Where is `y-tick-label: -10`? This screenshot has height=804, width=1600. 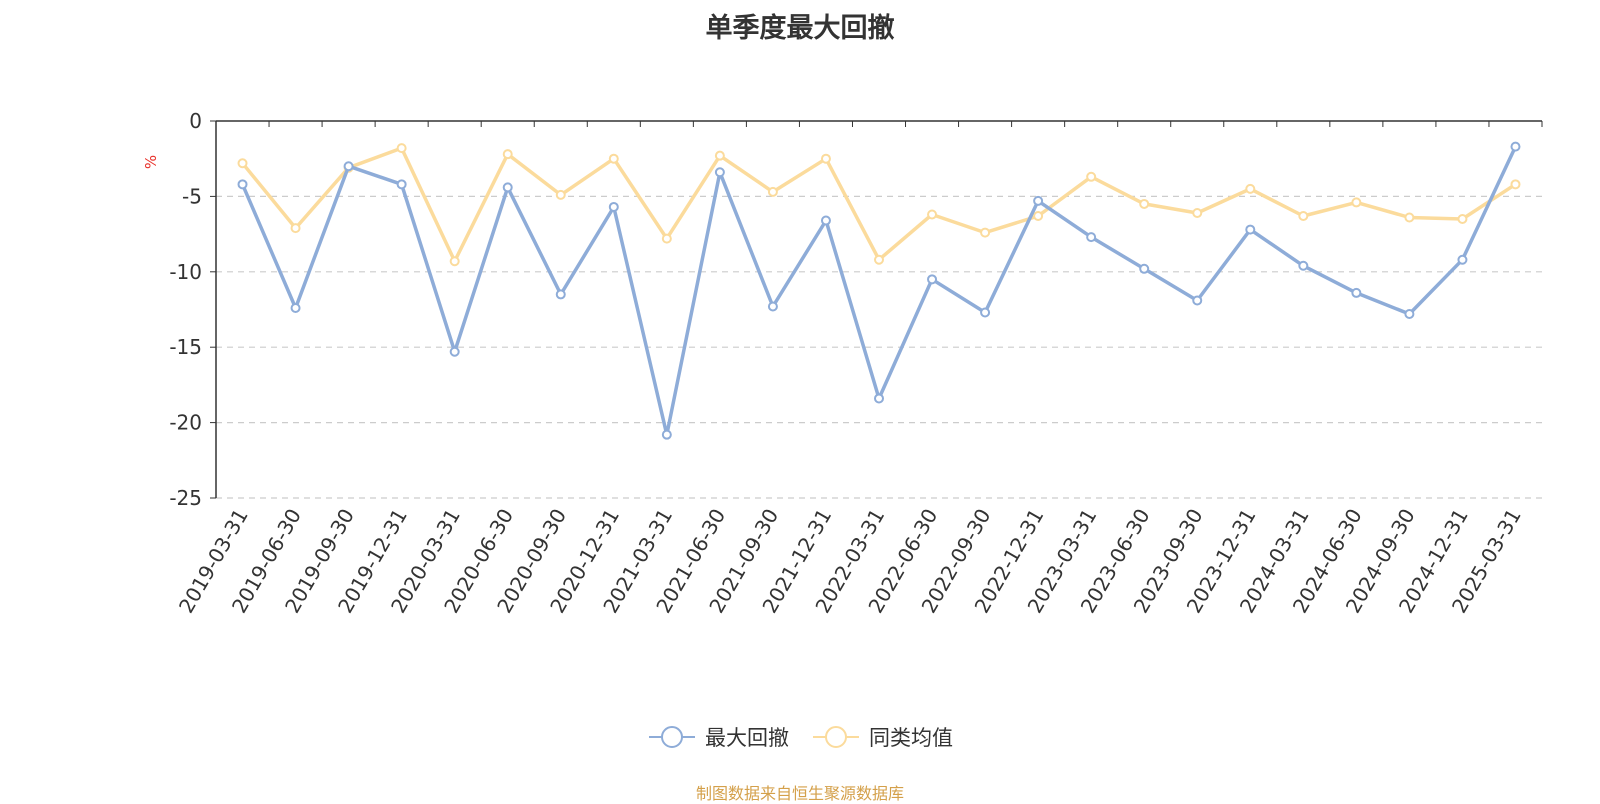
y-tick-label: -10 is located at coordinates (185, 272).